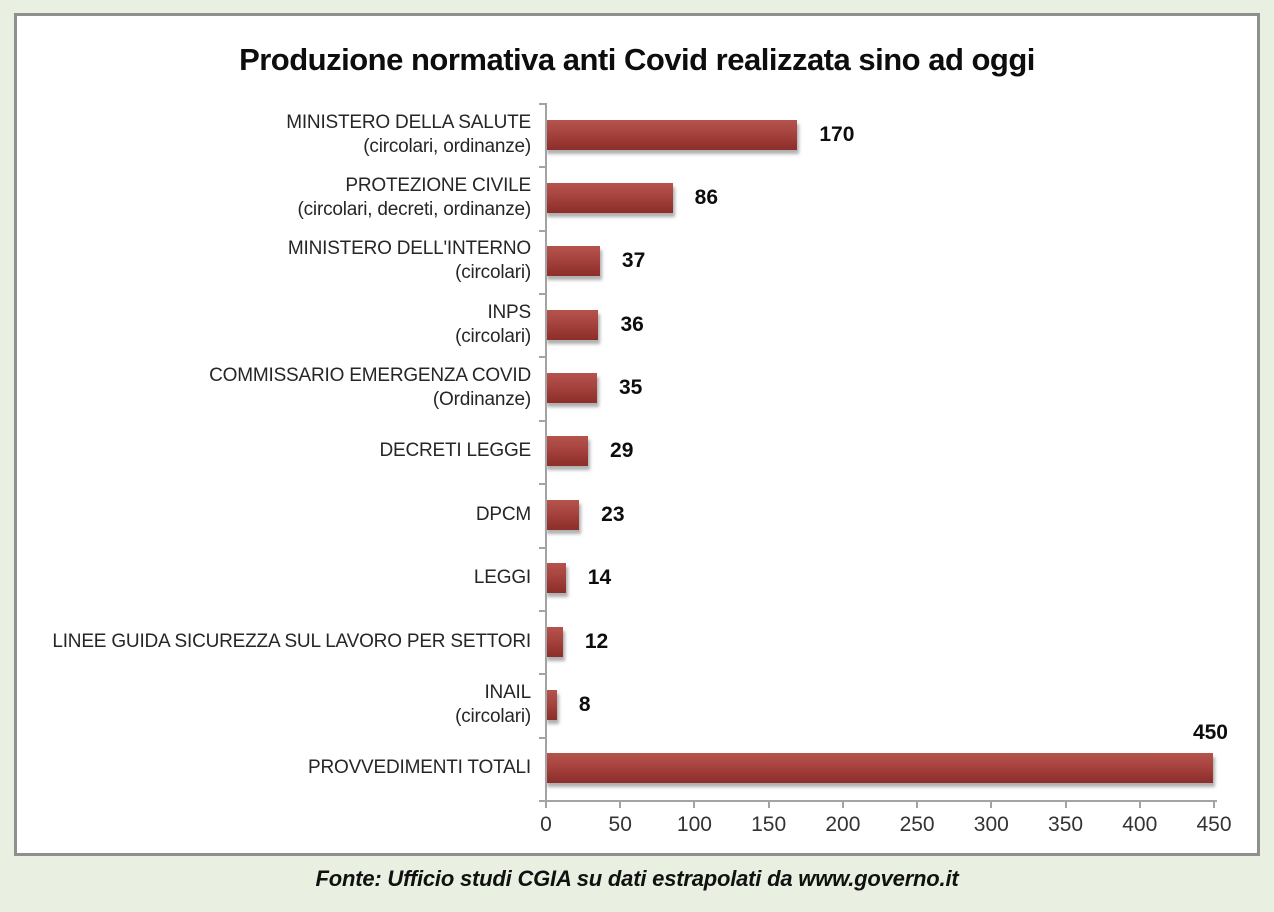 Image resolution: width=1274 pixels, height=912 pixels. I want to click on value-label: 35, so click(630, 388).